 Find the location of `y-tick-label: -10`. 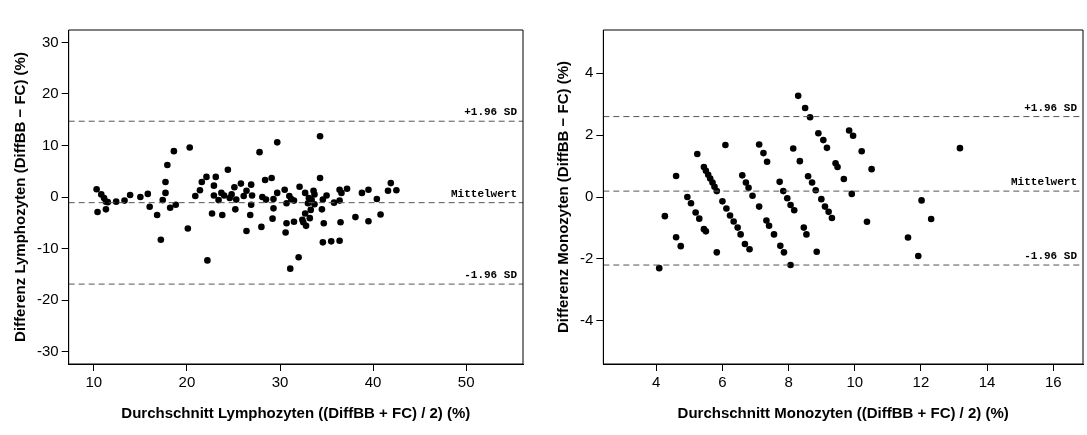

y-tick-label: -10 is located at coordinates (47, 247).